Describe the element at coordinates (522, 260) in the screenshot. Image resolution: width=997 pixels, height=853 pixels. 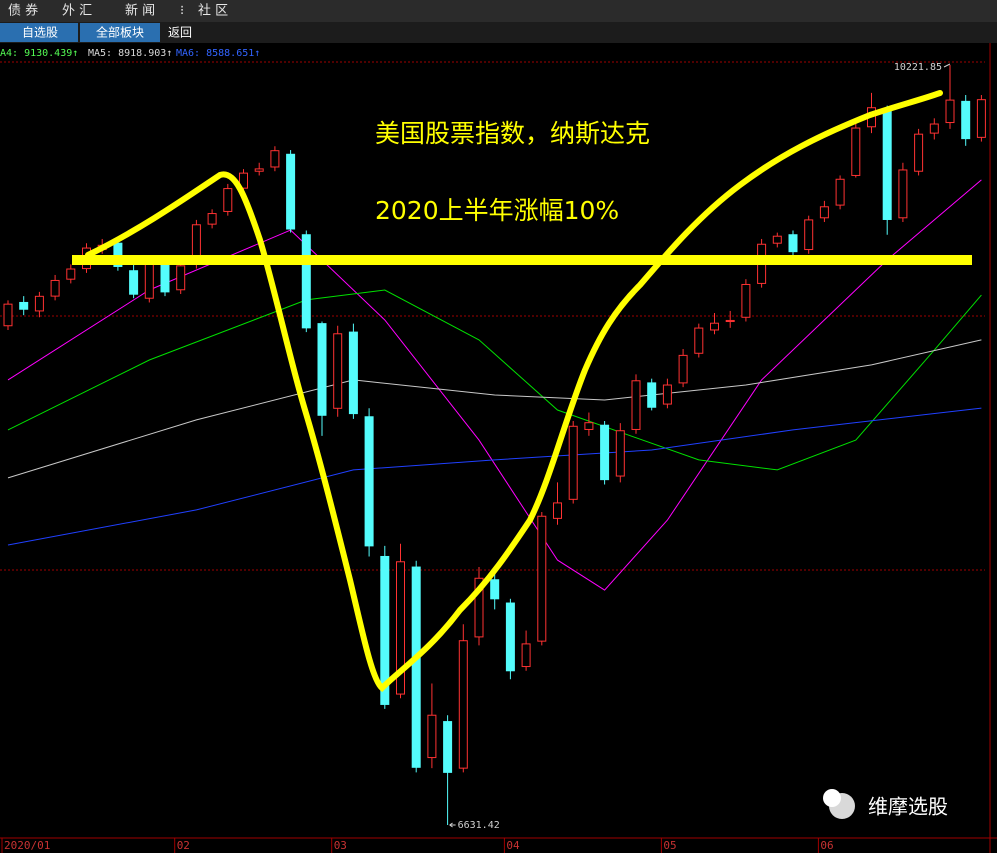
I see `highlight-line` at that location.